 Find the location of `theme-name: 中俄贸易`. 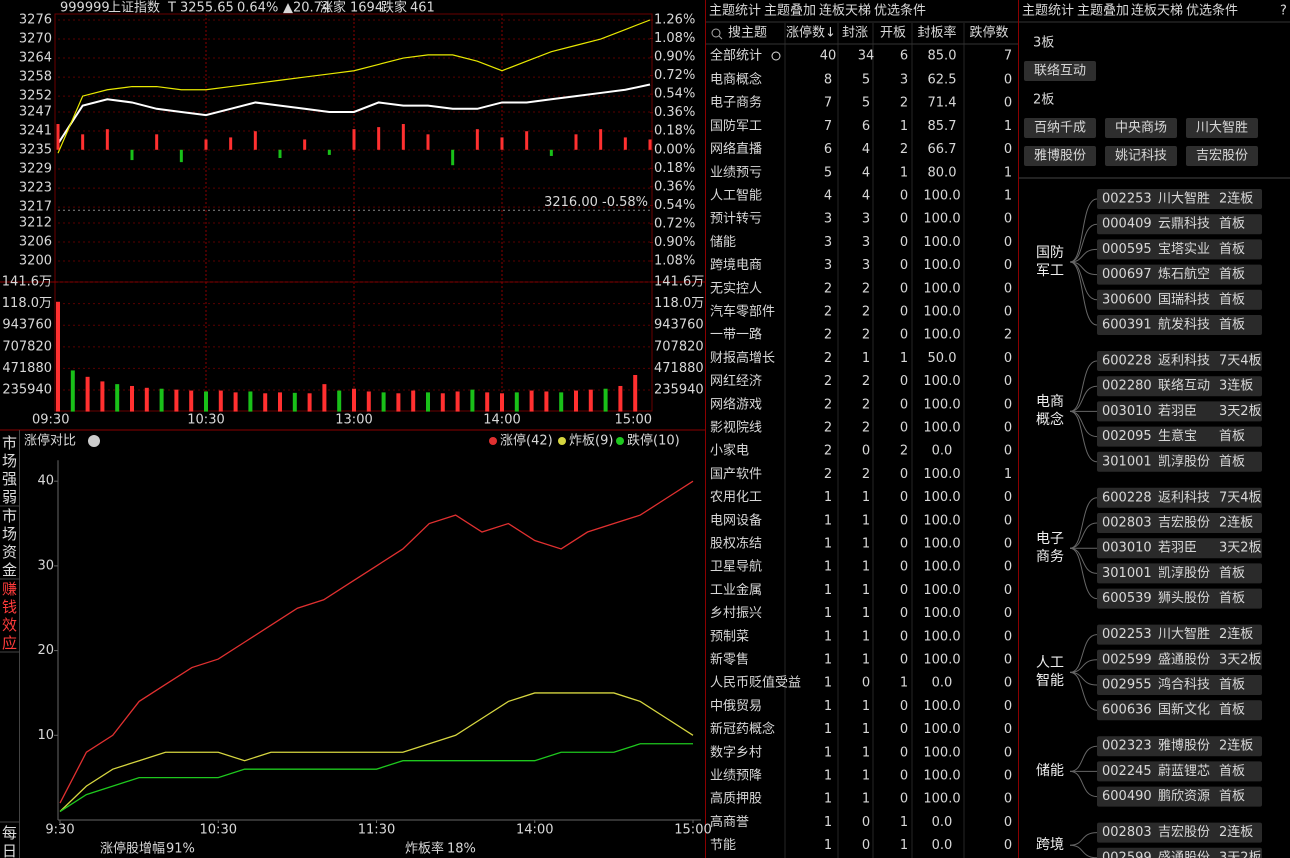

theme-name: 中俄贸易 is located at coordinates (736, 706).